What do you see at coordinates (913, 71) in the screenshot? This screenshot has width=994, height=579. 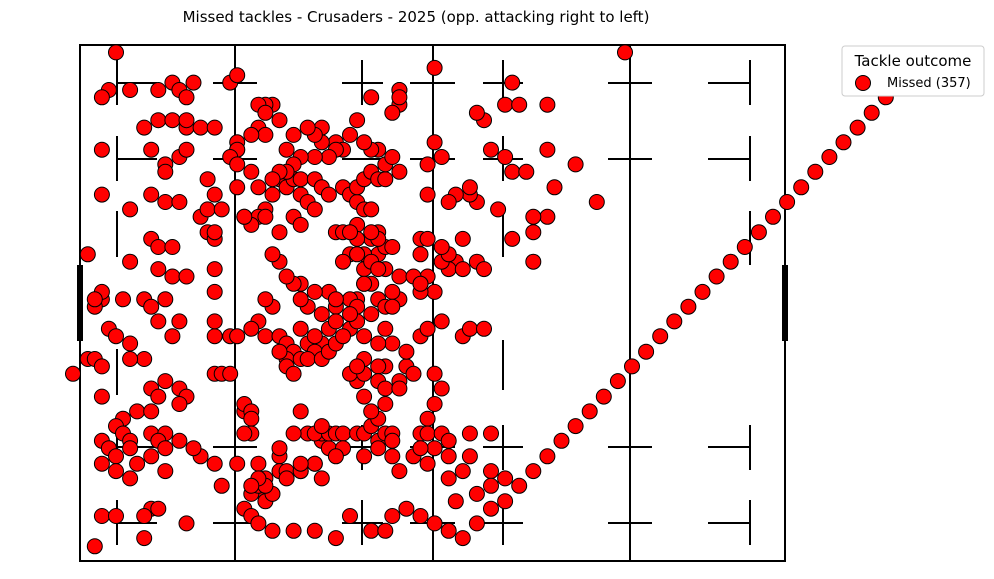 I see `legend: Tackle outcome Missed (357)` at bounding box center [913, 71].